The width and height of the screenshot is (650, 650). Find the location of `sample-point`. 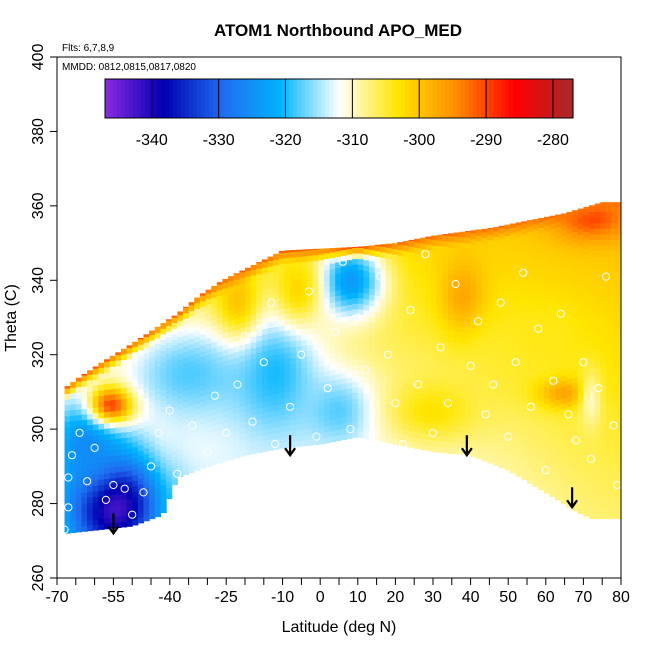

sample-point is located at coordinates (316, 436).